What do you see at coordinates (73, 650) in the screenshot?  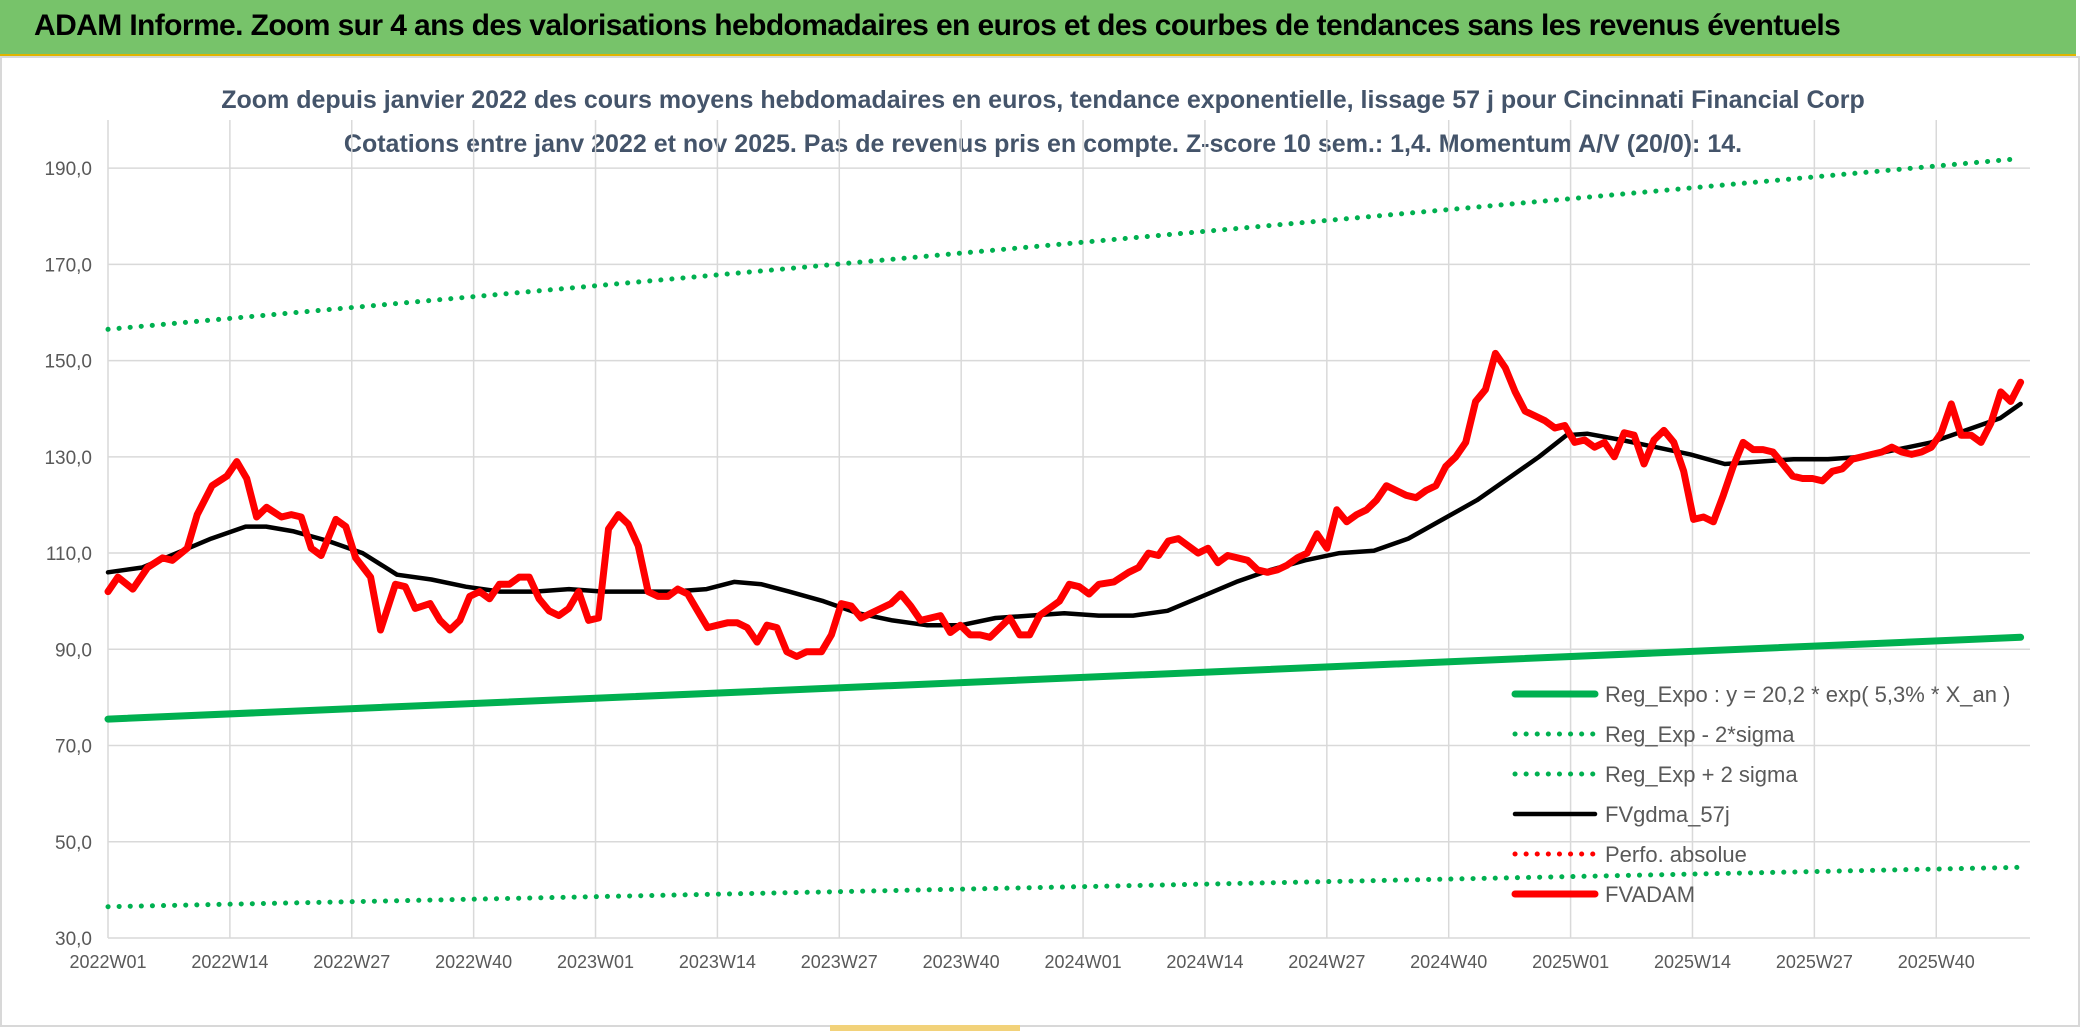 I see `y-tick-label: 90,0` at bounding box center [73, 650].